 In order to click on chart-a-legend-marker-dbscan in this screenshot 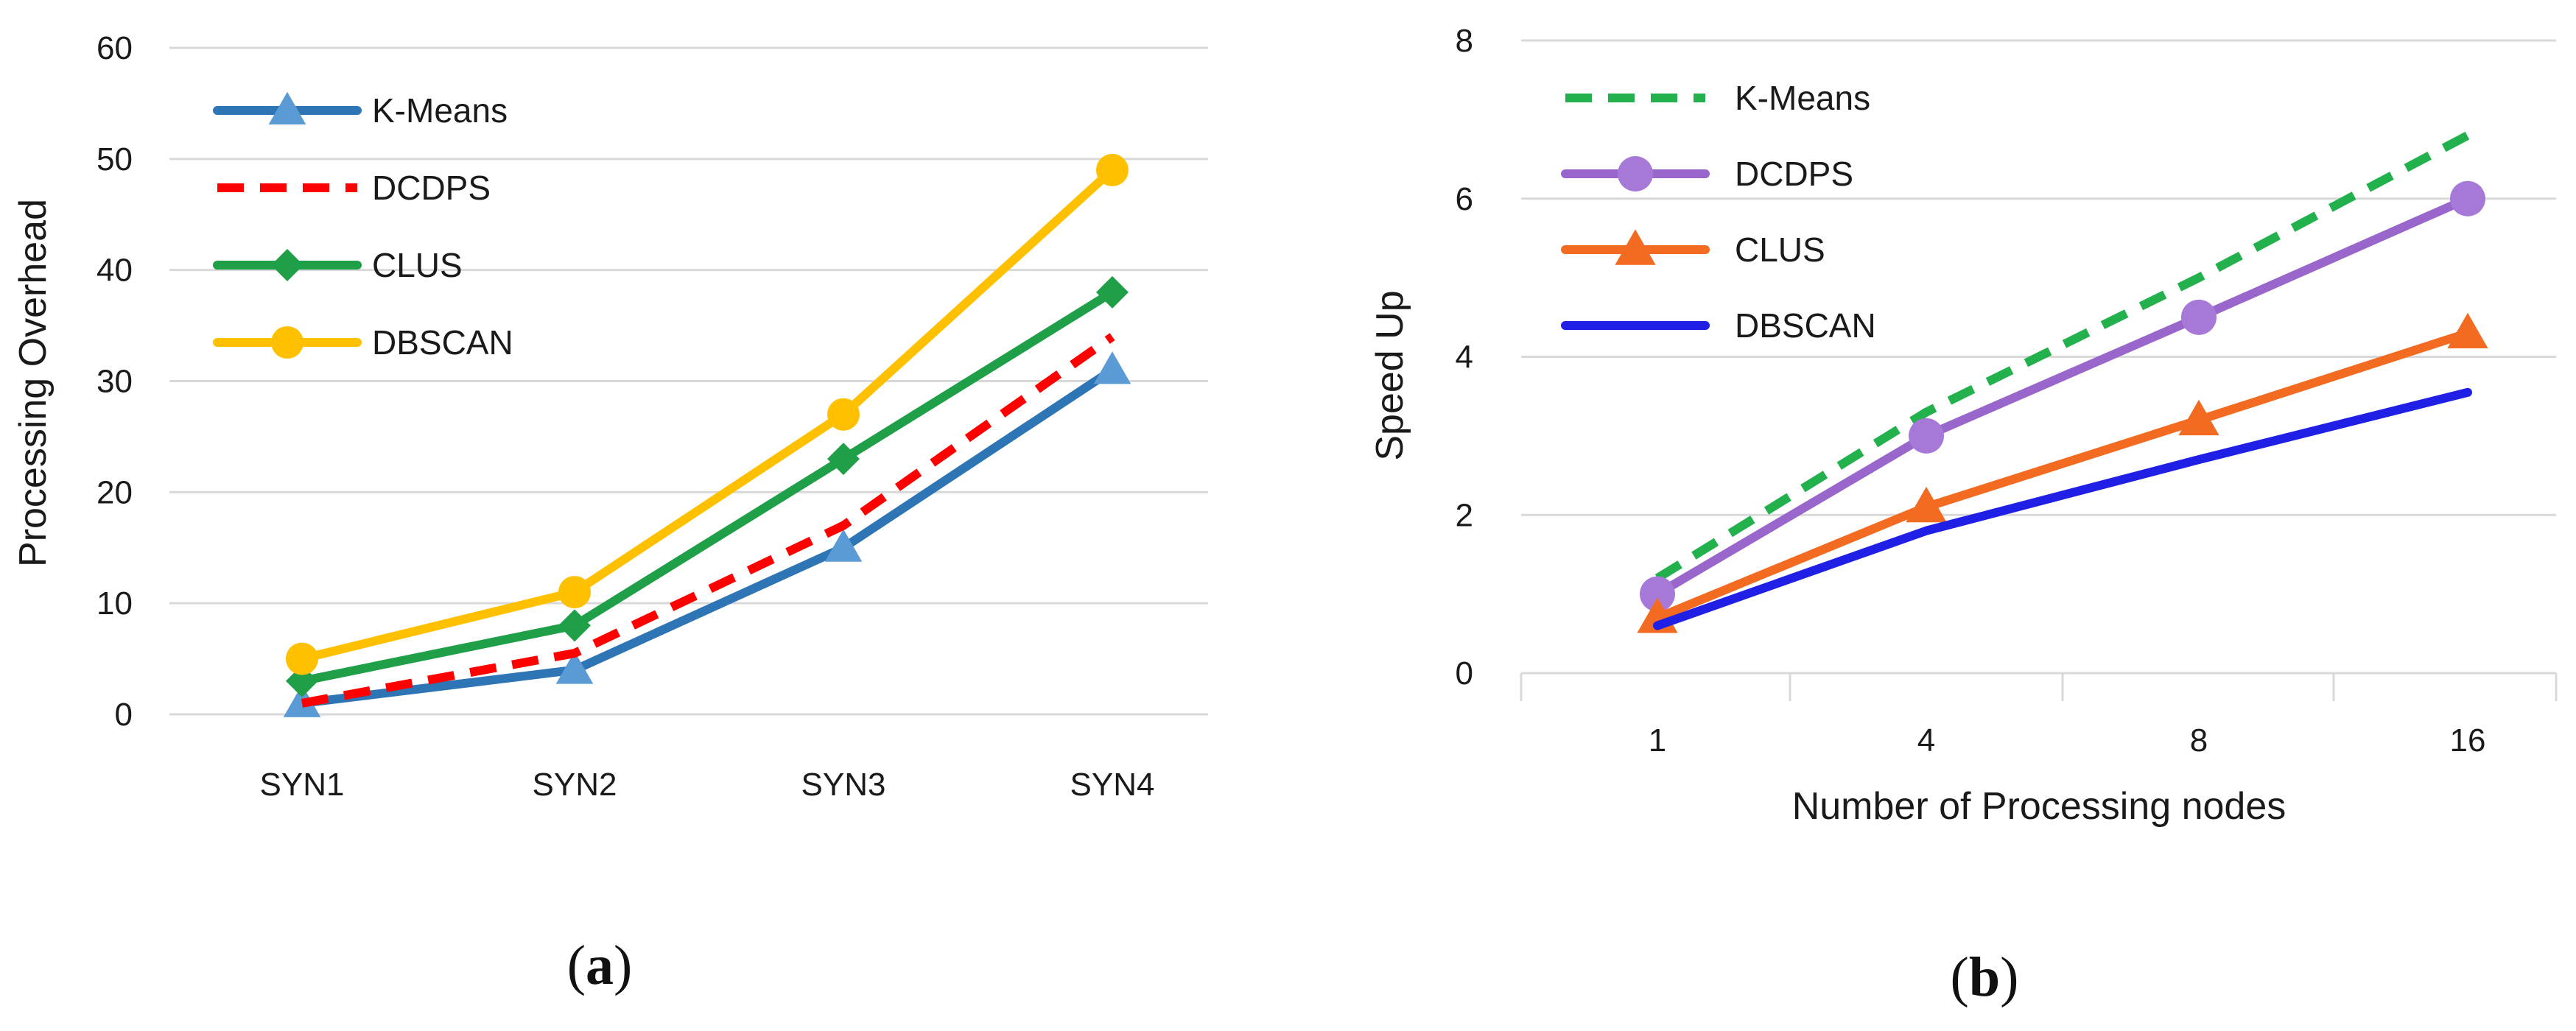, I will do `click(287, 342)`.